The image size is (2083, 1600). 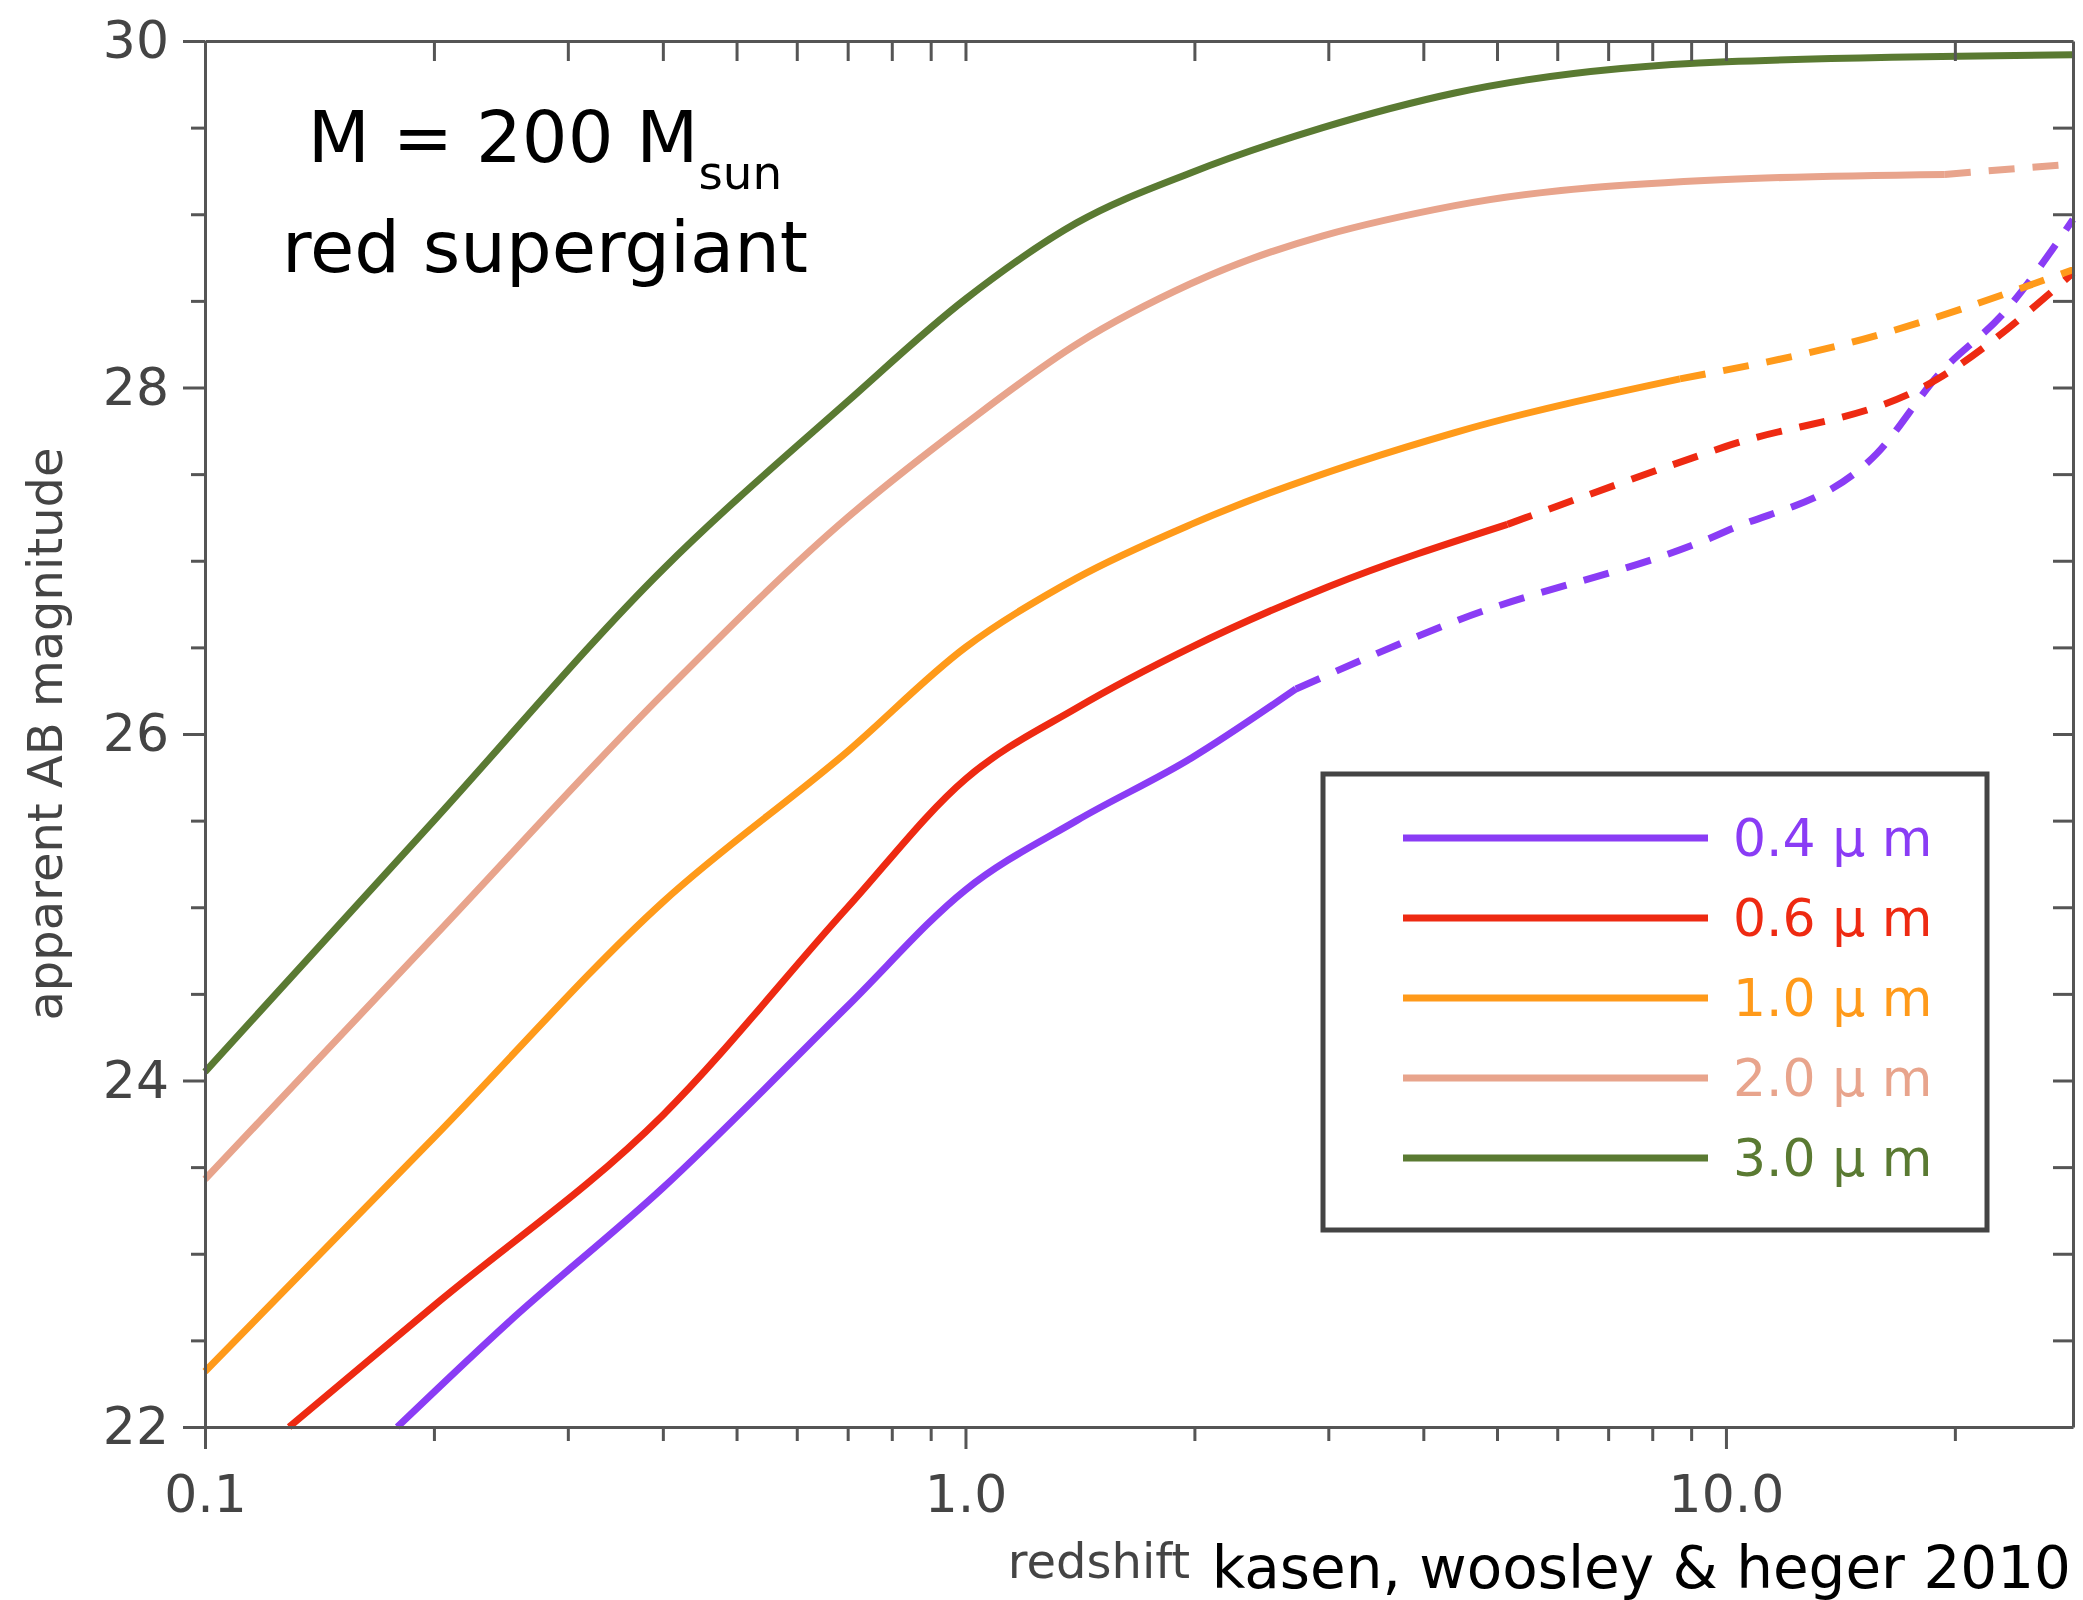 I want to click on x-tick-label: 0.1, so click(x=205, y=1493).